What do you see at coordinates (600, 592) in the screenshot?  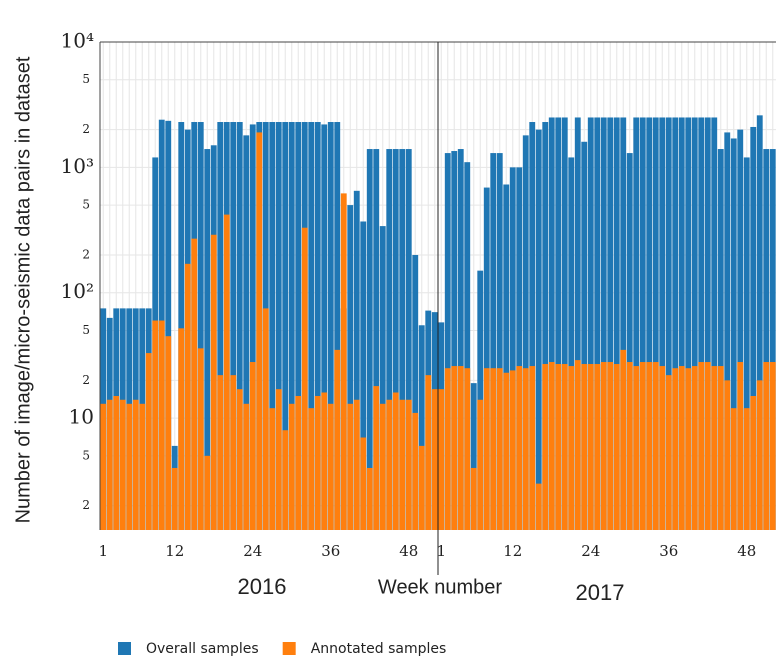 I see `year-label: 2017` at bounding box center [600, 592].